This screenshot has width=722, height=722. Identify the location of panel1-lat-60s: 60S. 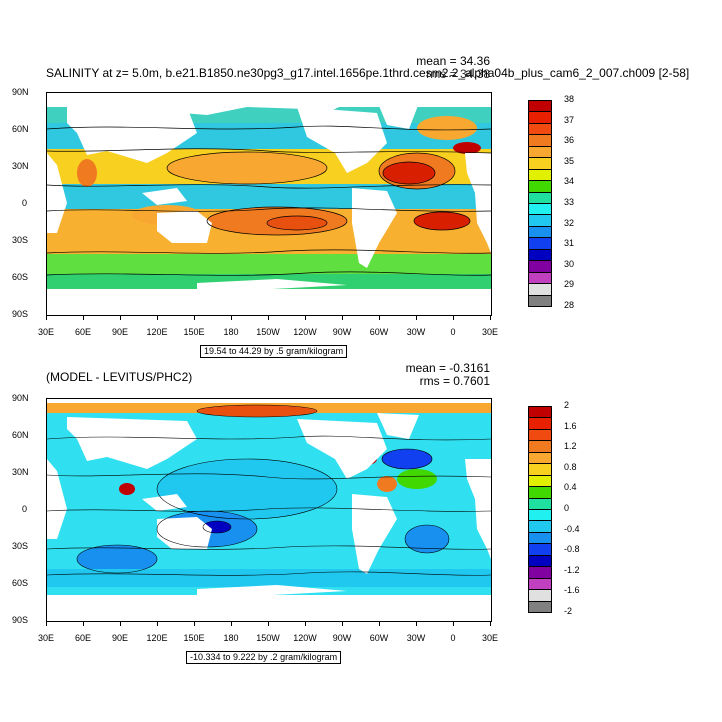
(20, 277).